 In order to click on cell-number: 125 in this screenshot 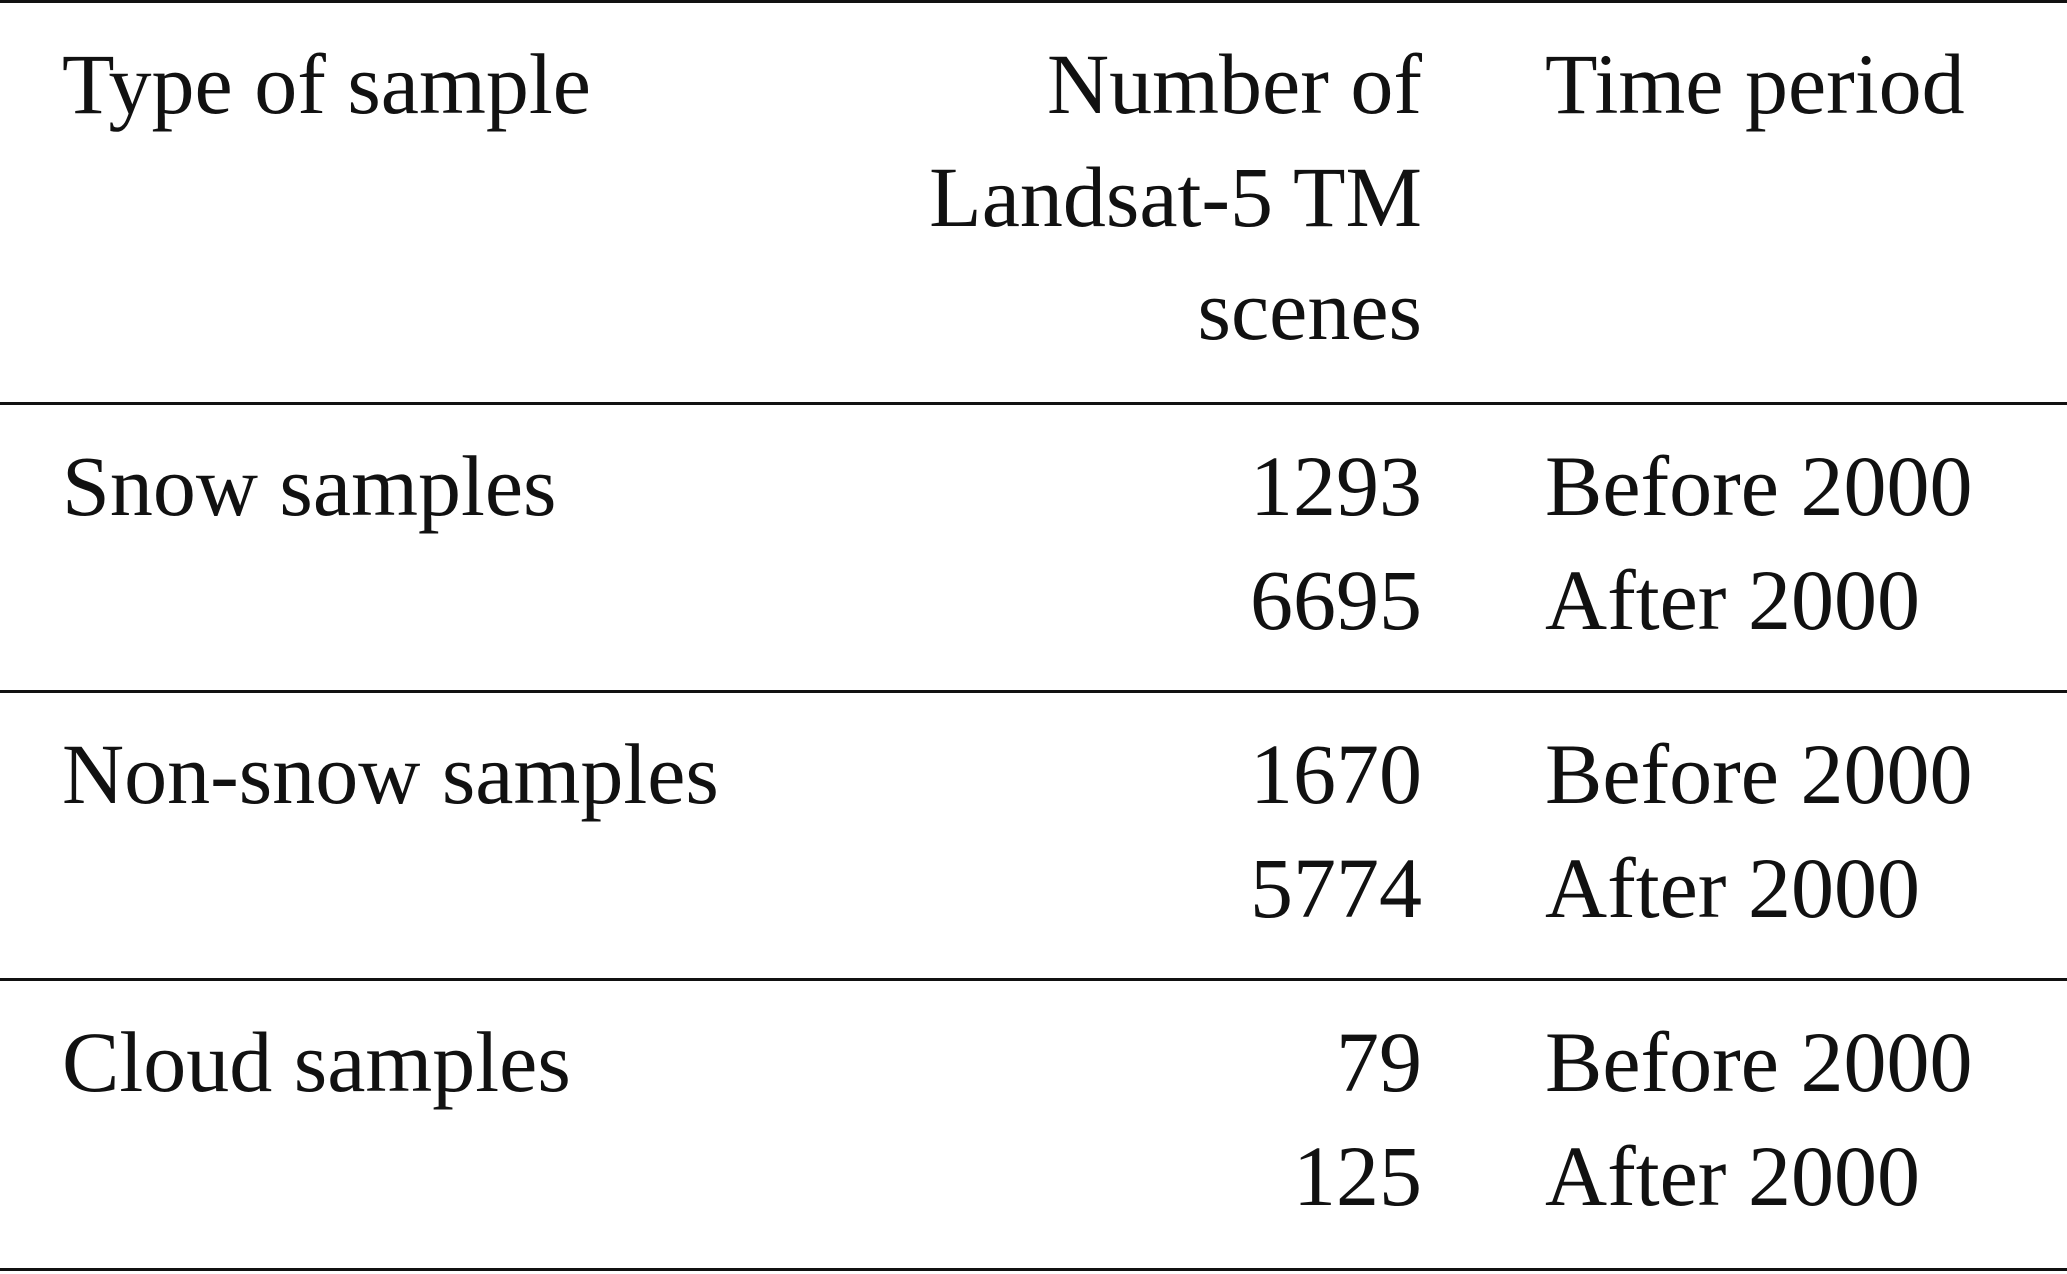, I will do `click(1357, 1176)`.